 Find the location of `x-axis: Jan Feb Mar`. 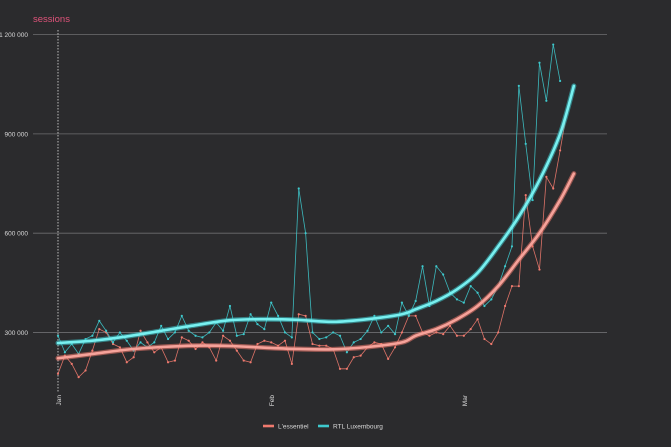

x-axis: Jan Feb Mar is located at coordinates (262, 400).